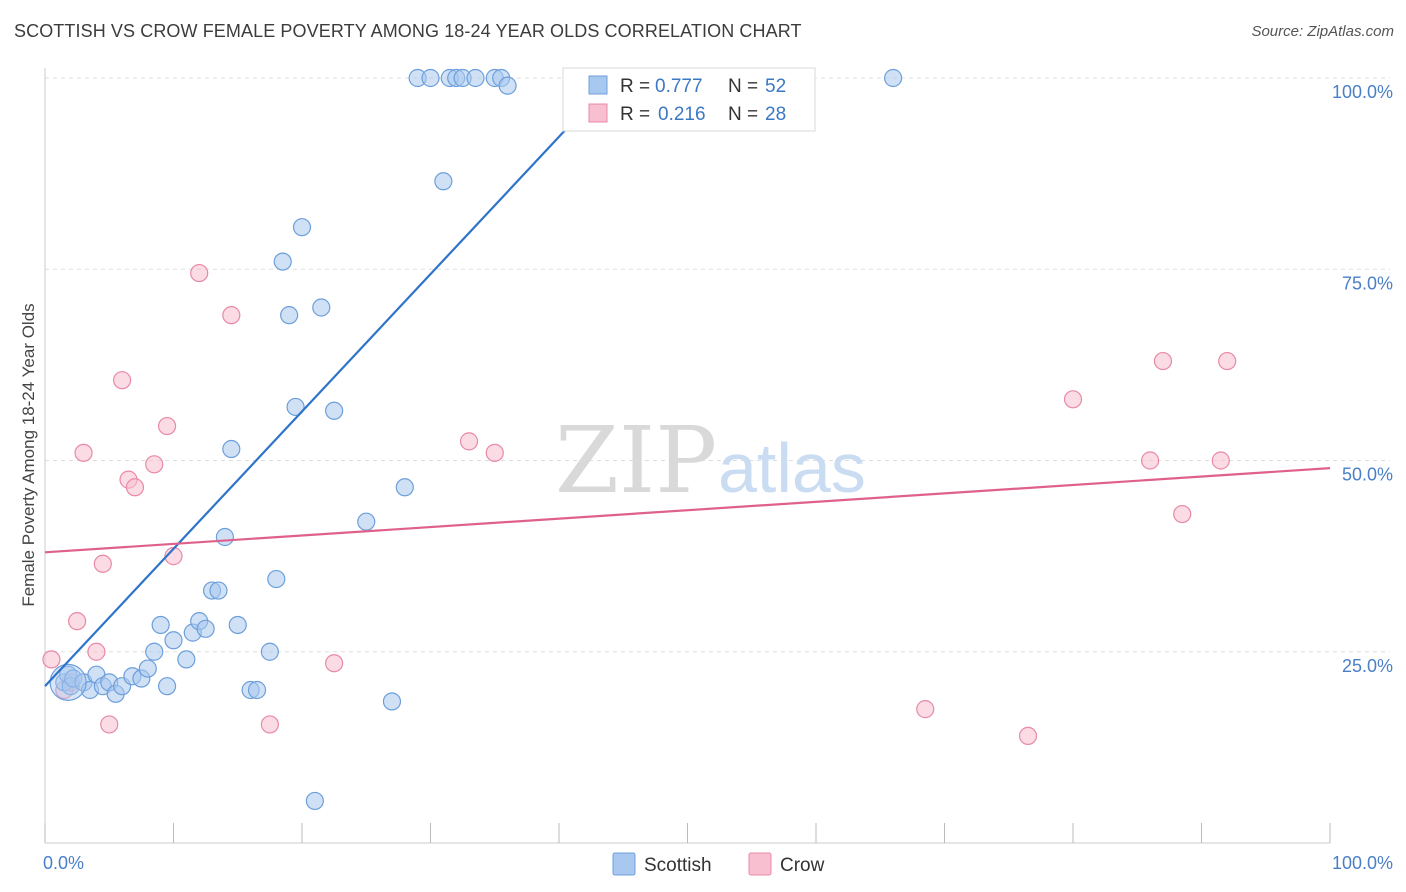  What do you see at coordinates (775, 86) in the screenshot?
I see `legend-n-value: 52` at bounding box center [775, 86].